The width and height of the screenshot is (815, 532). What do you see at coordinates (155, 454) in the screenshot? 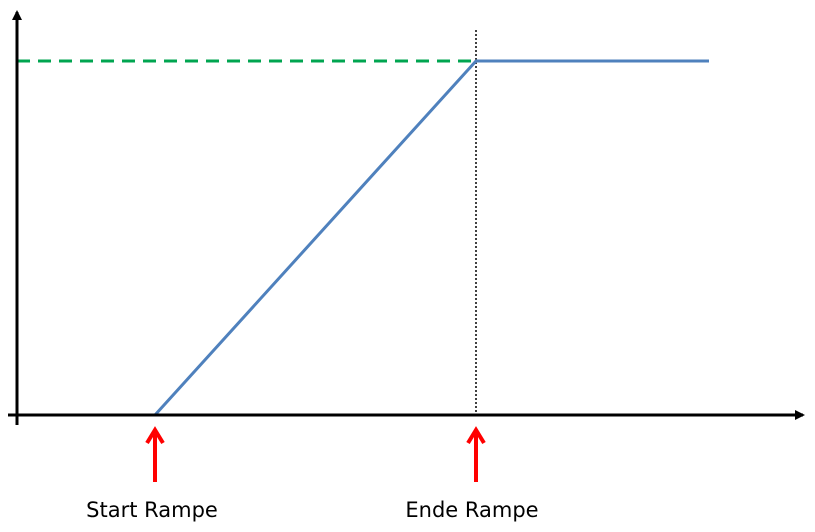
I see `start-arrow` at bounding box center [155, 454].